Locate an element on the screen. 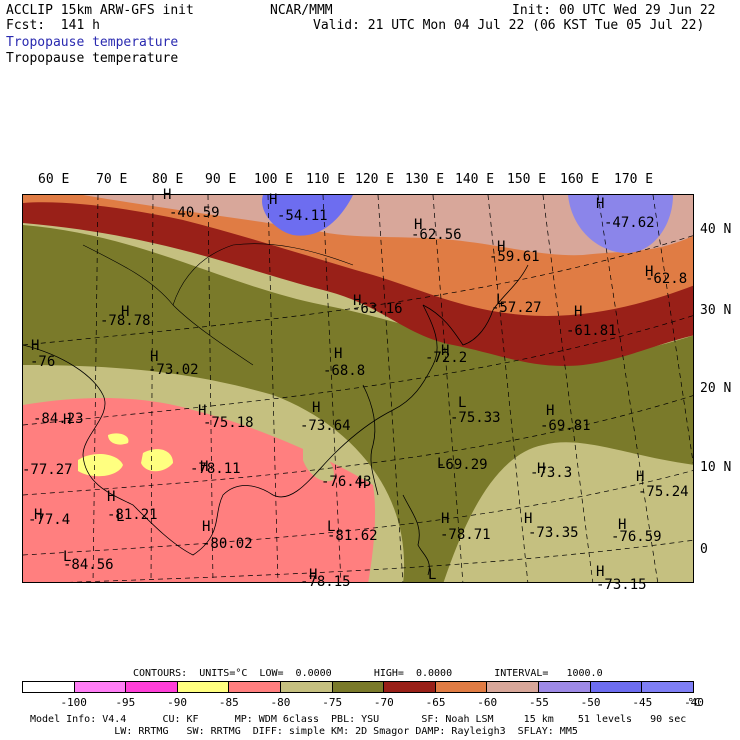  extremum-value: -61.81 is located at coordinates (591, 331).